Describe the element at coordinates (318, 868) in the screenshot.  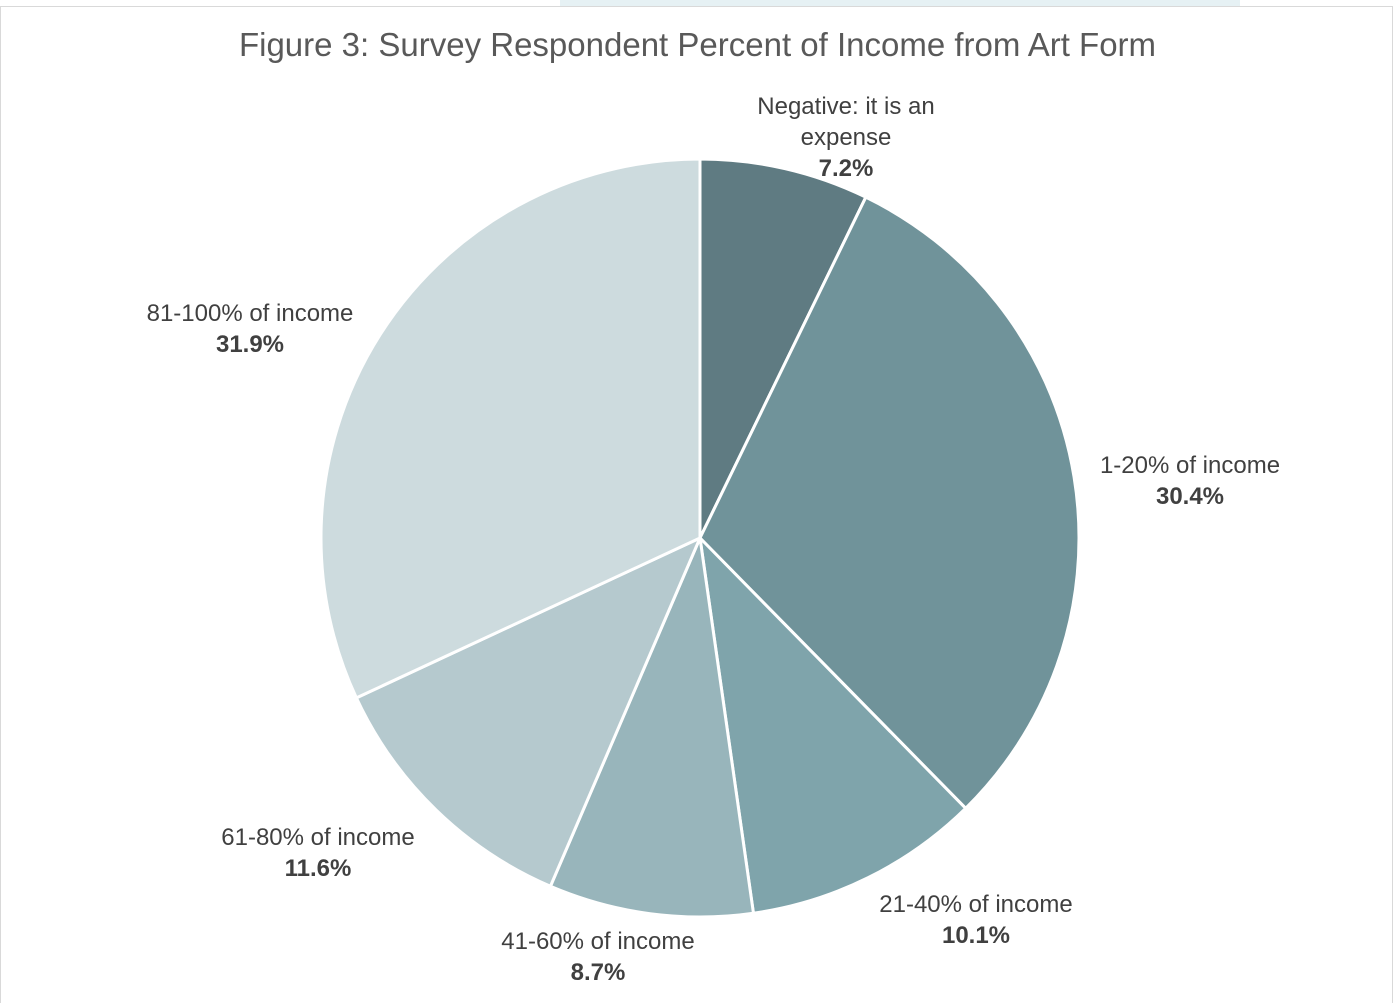
I see `slice-percent: 11.6%` at that location.